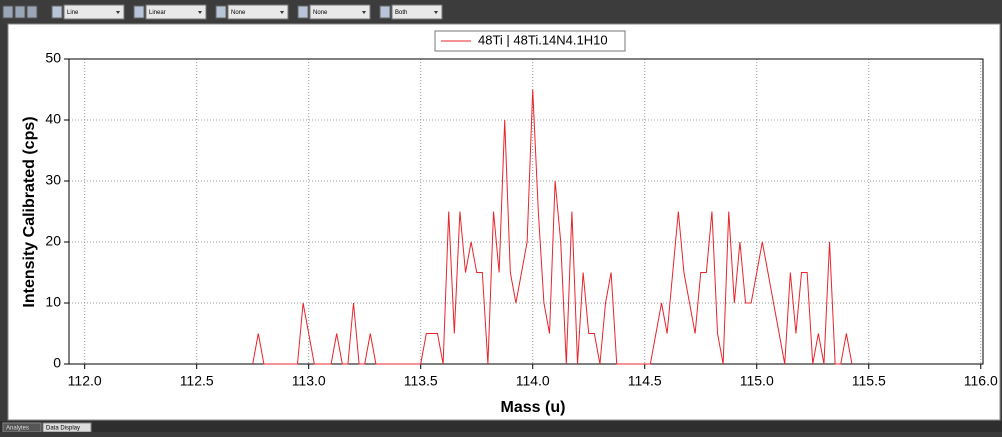  I want to click on x-tick-label: 115.0, so click(757, 381).